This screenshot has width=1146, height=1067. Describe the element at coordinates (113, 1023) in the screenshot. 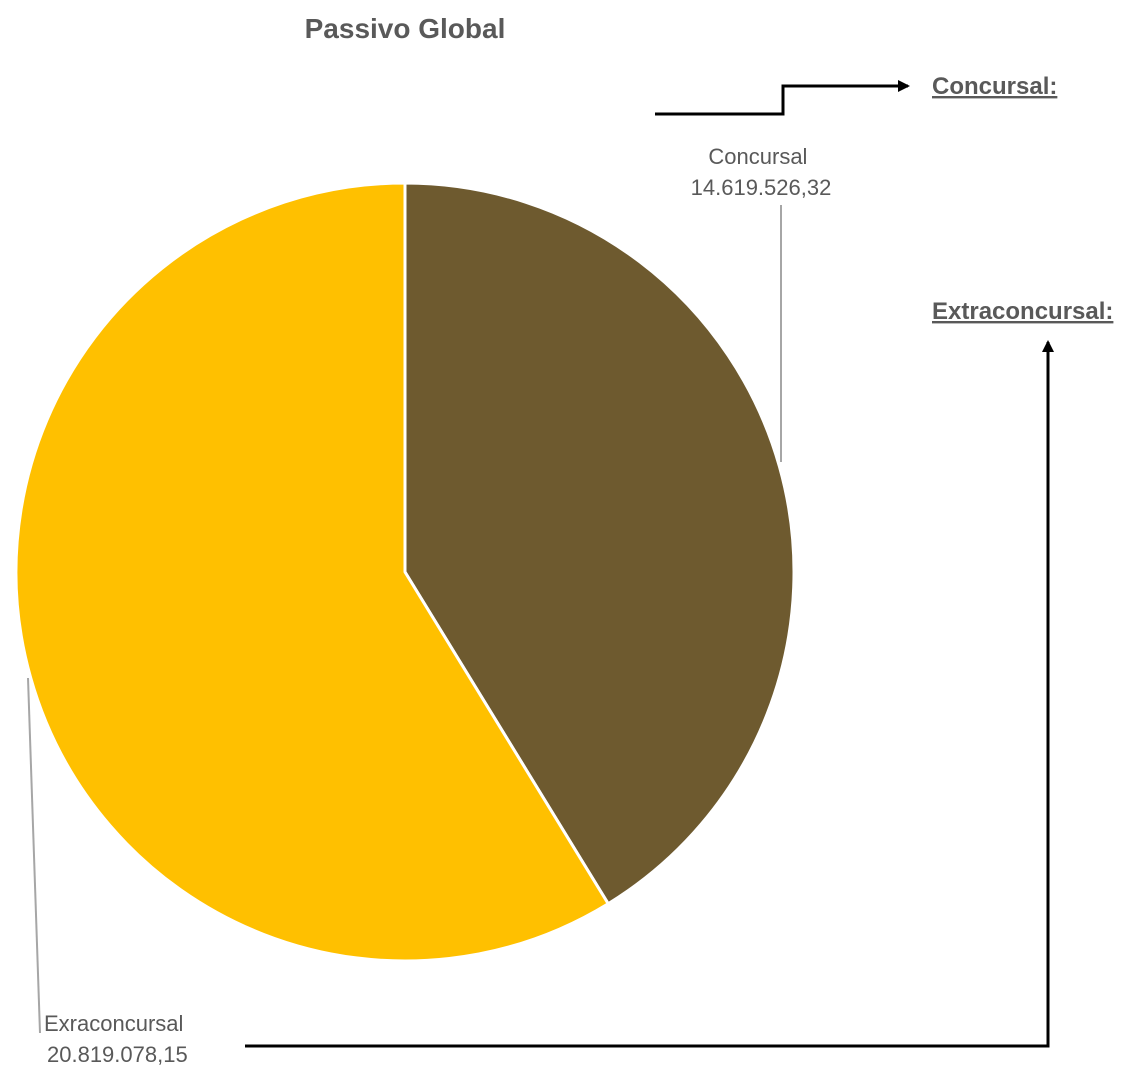

I see `exraconcursal-category-label: Exraconcursal` at that location.